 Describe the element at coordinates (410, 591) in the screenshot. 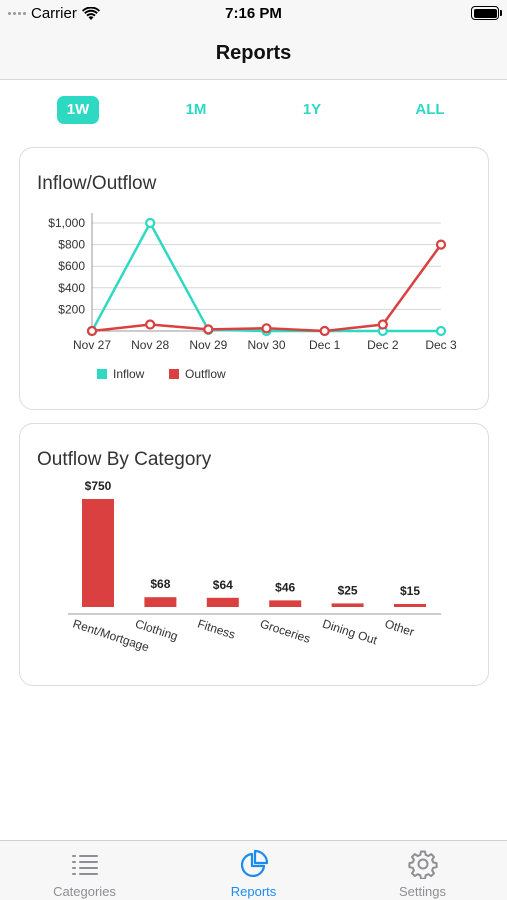

I see `bar-value-label: $15` at that location.